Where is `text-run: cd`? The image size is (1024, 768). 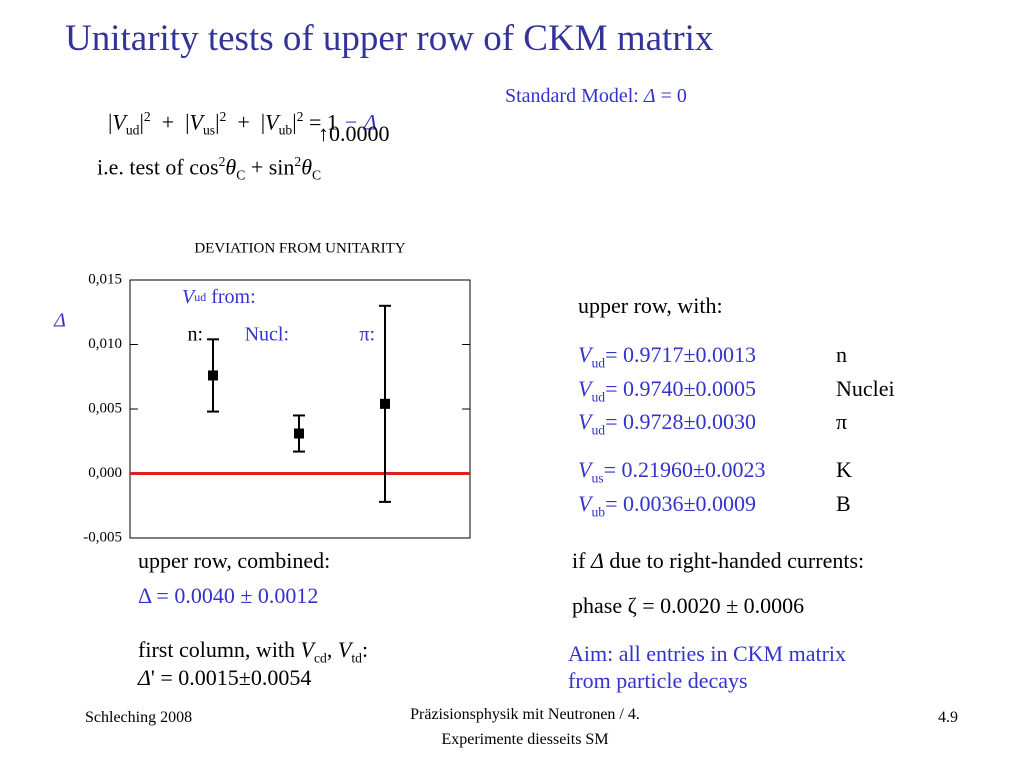 text-run: cd is located at coordinates (320, 658).